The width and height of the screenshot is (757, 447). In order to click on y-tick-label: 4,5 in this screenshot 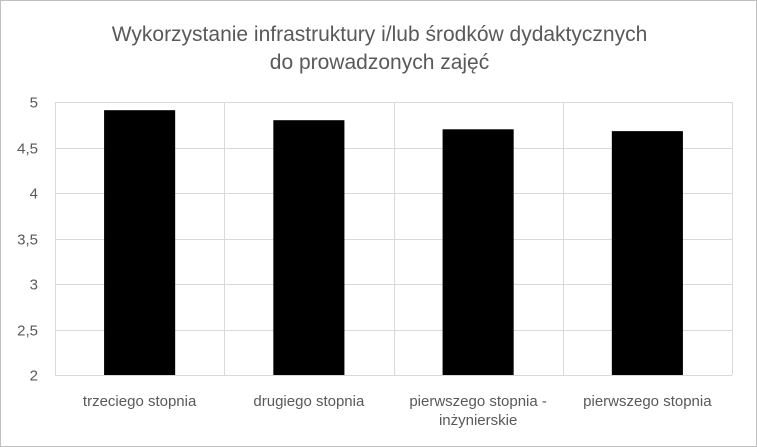, I will do `click(27, 149)`.